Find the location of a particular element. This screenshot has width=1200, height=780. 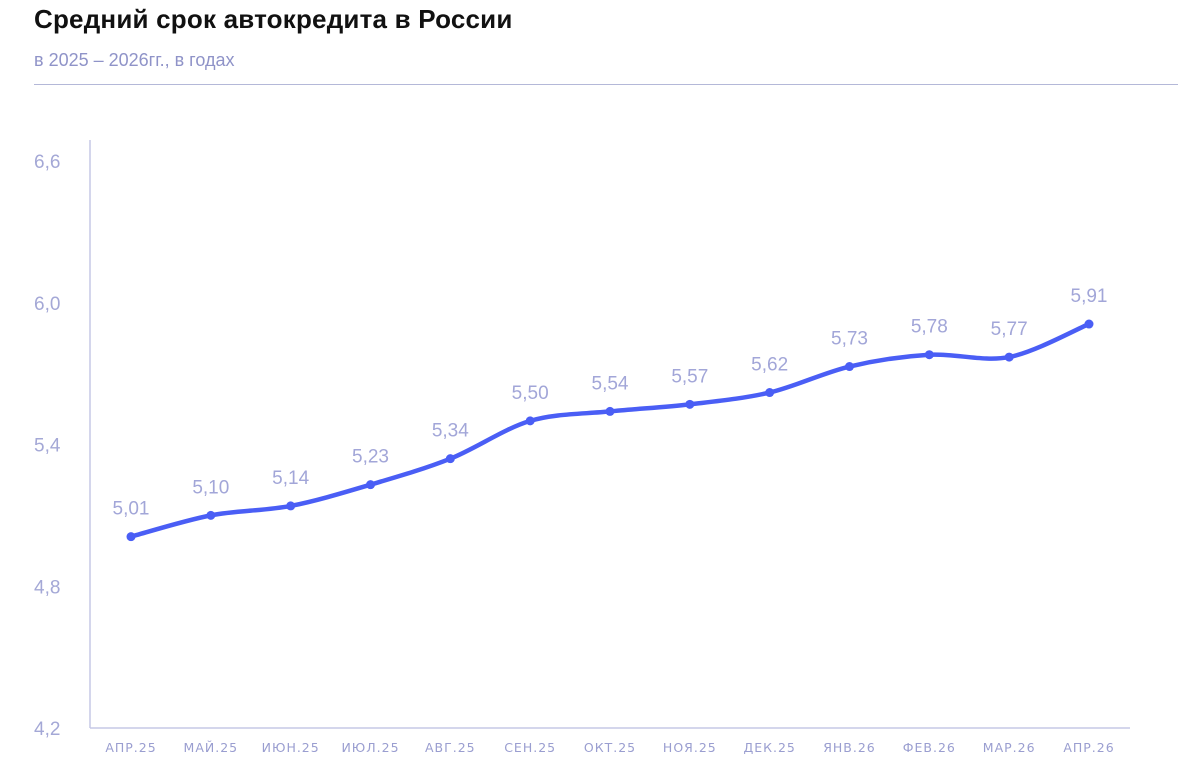

data-label: 5,57 is located at coordinates (689, 376).